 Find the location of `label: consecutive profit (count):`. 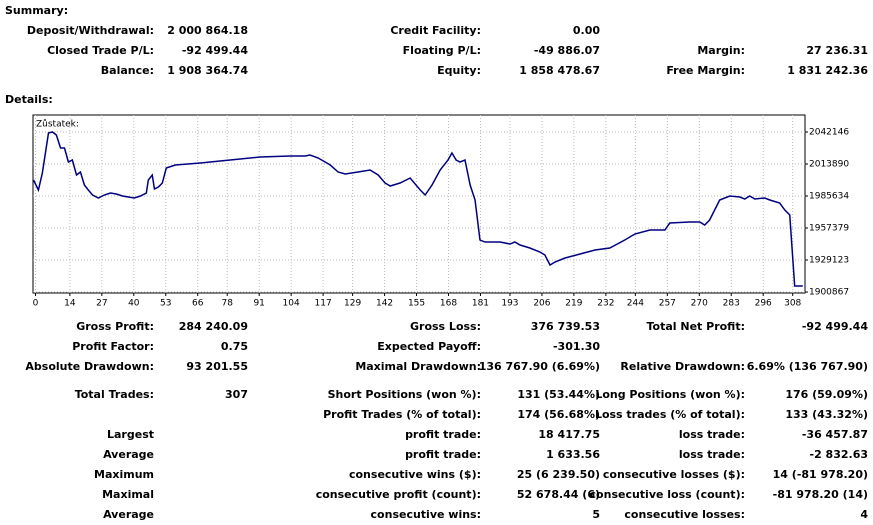

label: consecutive profit (count): is located at coordinates (398, 494).